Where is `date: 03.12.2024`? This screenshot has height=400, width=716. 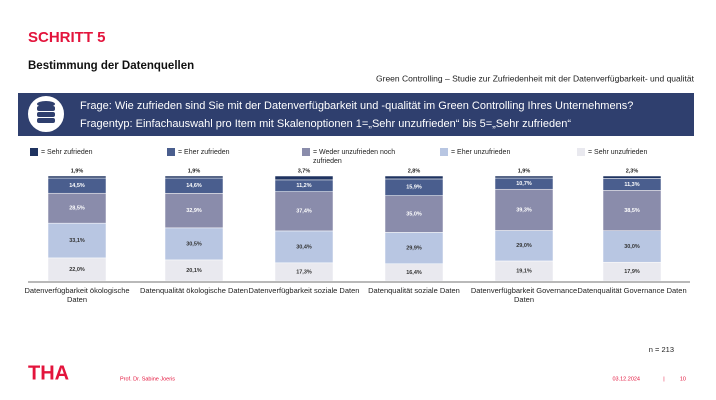
date: 03.12.2024 is located at coordinates (626, 379).